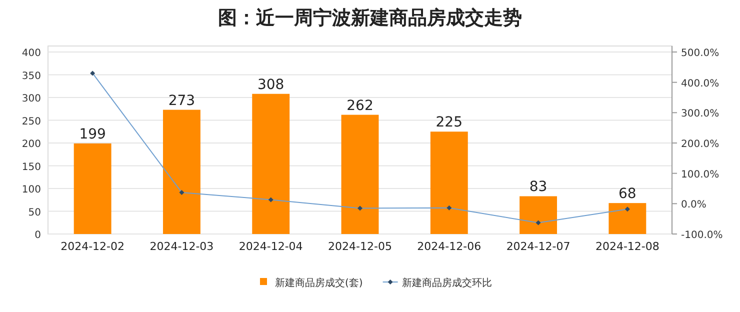  I want to click on y-tick-label: 400, so click(31, 53).